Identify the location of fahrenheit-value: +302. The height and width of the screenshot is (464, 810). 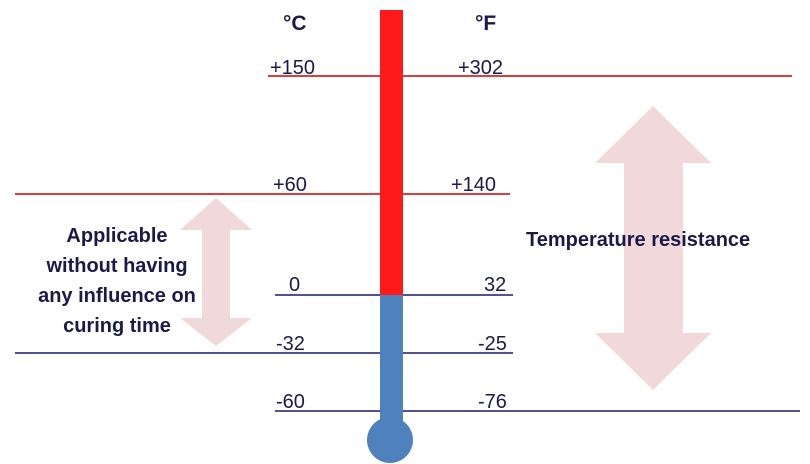
(481, 68).